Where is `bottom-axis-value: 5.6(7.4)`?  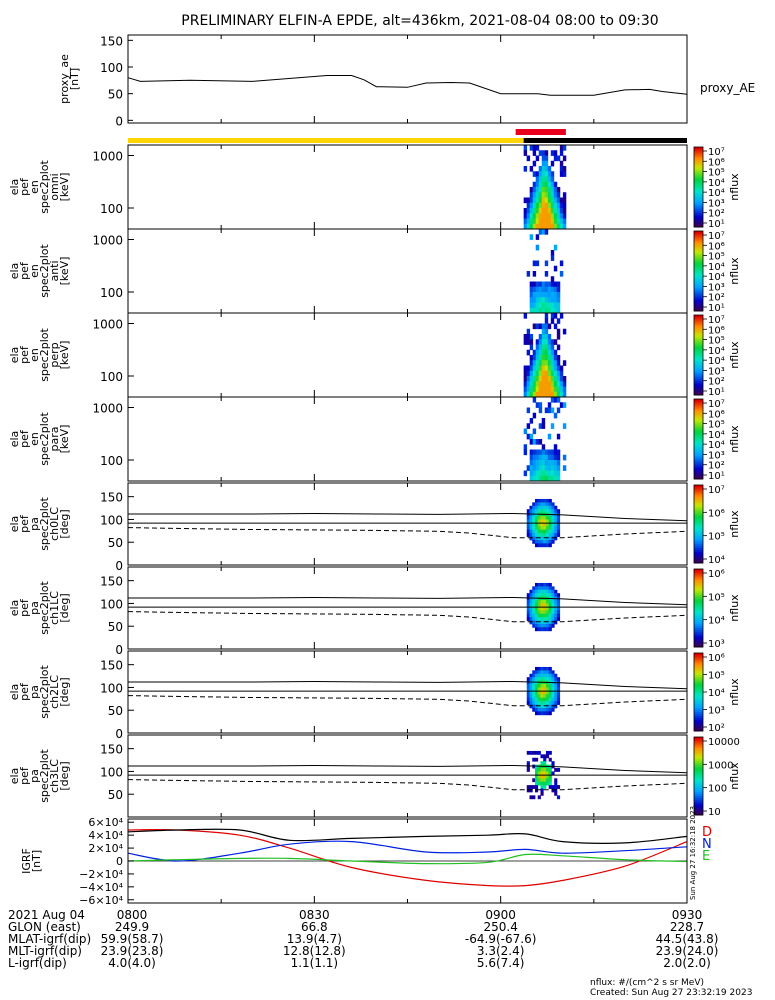 bottom-axis-value: 5.6(7.4) is located at coordinates (501, 963).